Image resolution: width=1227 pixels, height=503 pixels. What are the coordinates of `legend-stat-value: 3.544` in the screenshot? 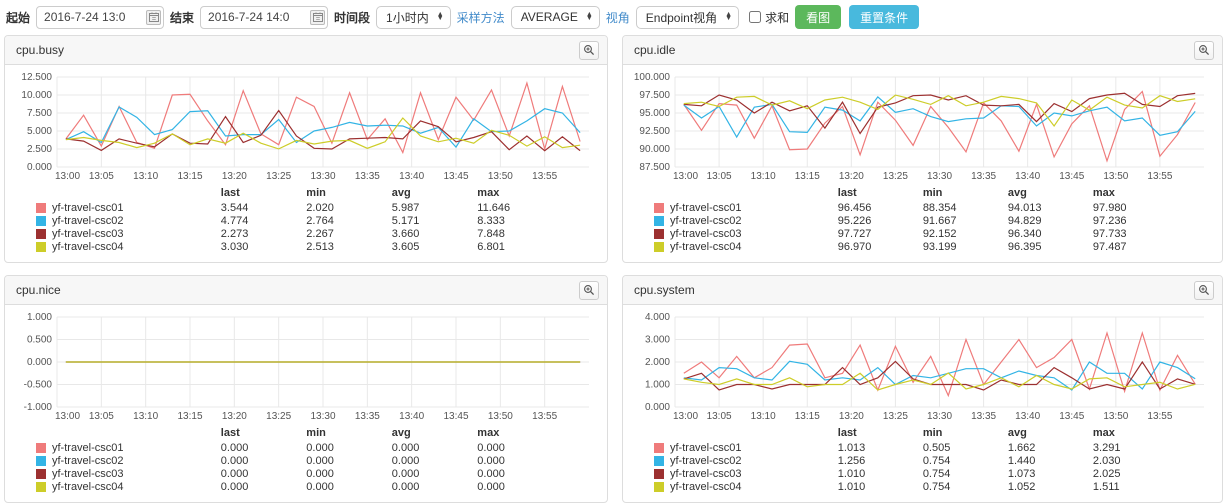 It's located at (234, 208).